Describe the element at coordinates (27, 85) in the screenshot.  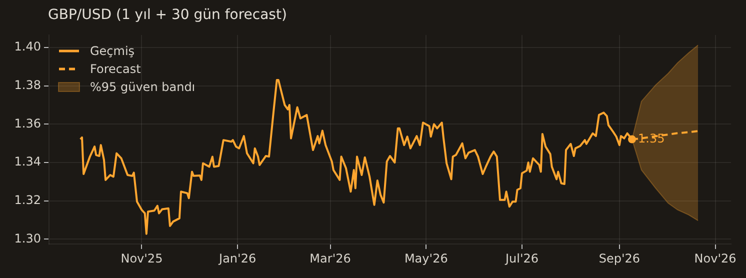
I see `y-tick-label: 1.38` at that location.